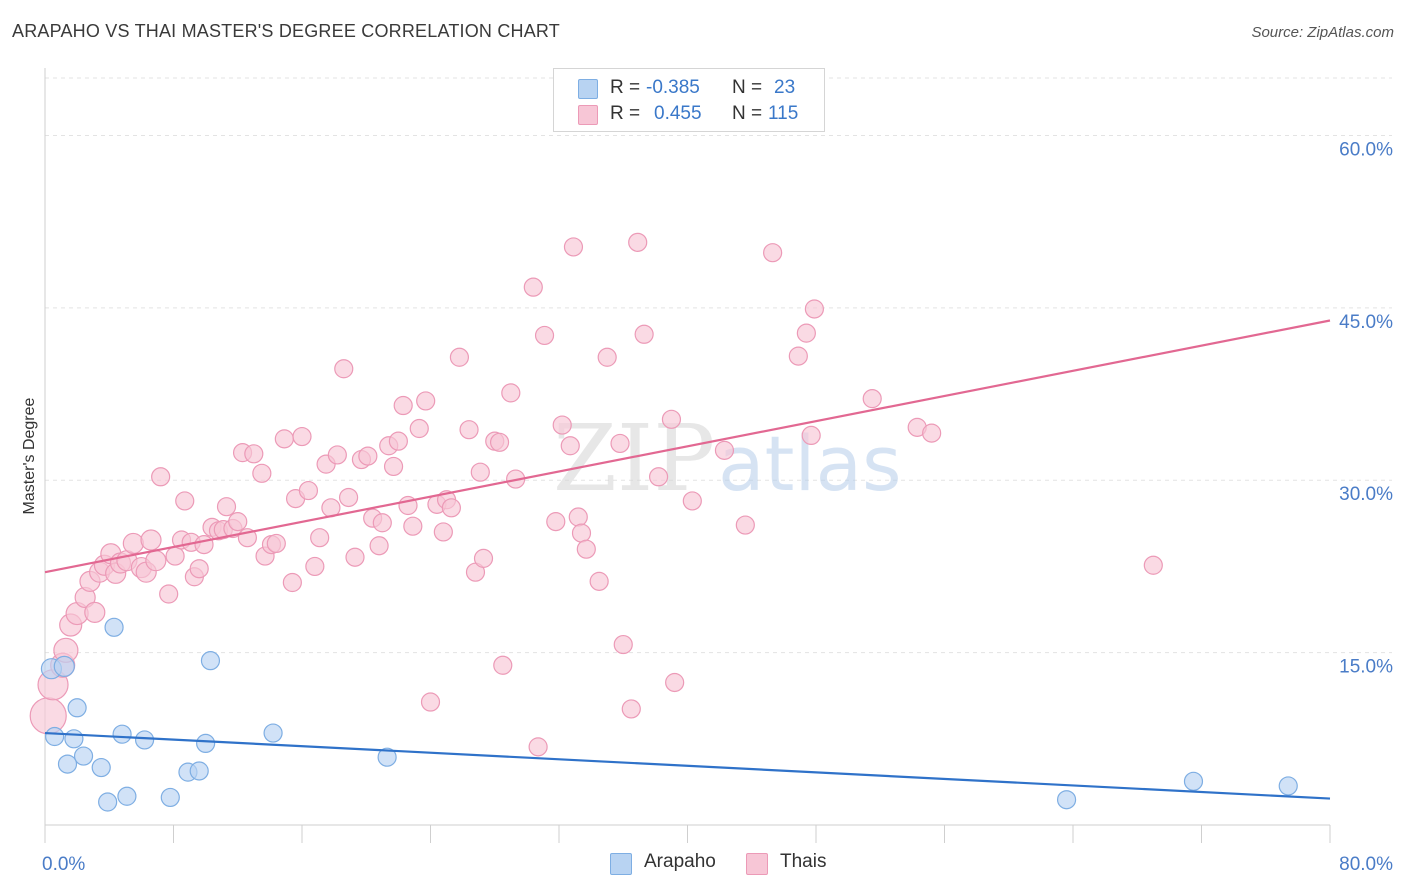  What do you see at coordinates (588, 115) in the screenshot?
I see `thais-swatch` at bounding box center [588, 115].